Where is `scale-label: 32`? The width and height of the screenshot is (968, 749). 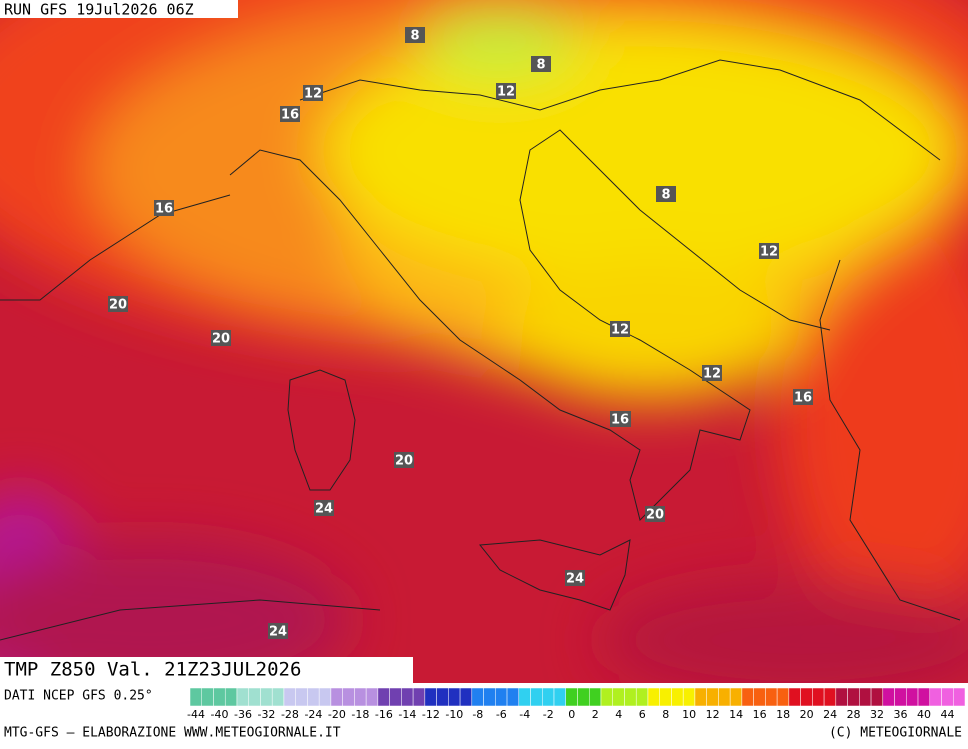 scale-label: 32 is located at coordinates (877, 714).